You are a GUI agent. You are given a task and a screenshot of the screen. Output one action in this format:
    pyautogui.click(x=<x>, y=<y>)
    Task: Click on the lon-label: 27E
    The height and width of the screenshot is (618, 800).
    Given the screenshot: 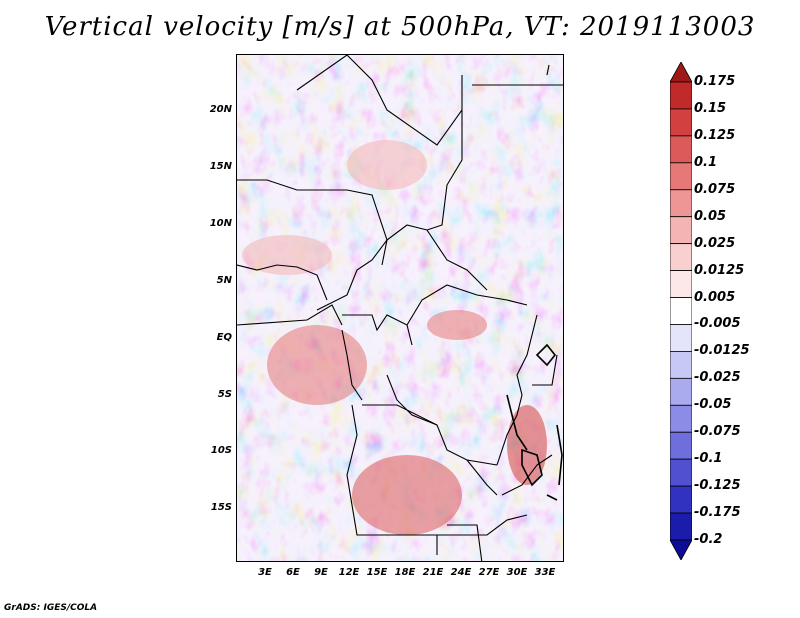 What is the action you would take?
    pyautogui.click(x=489, y=572)
    